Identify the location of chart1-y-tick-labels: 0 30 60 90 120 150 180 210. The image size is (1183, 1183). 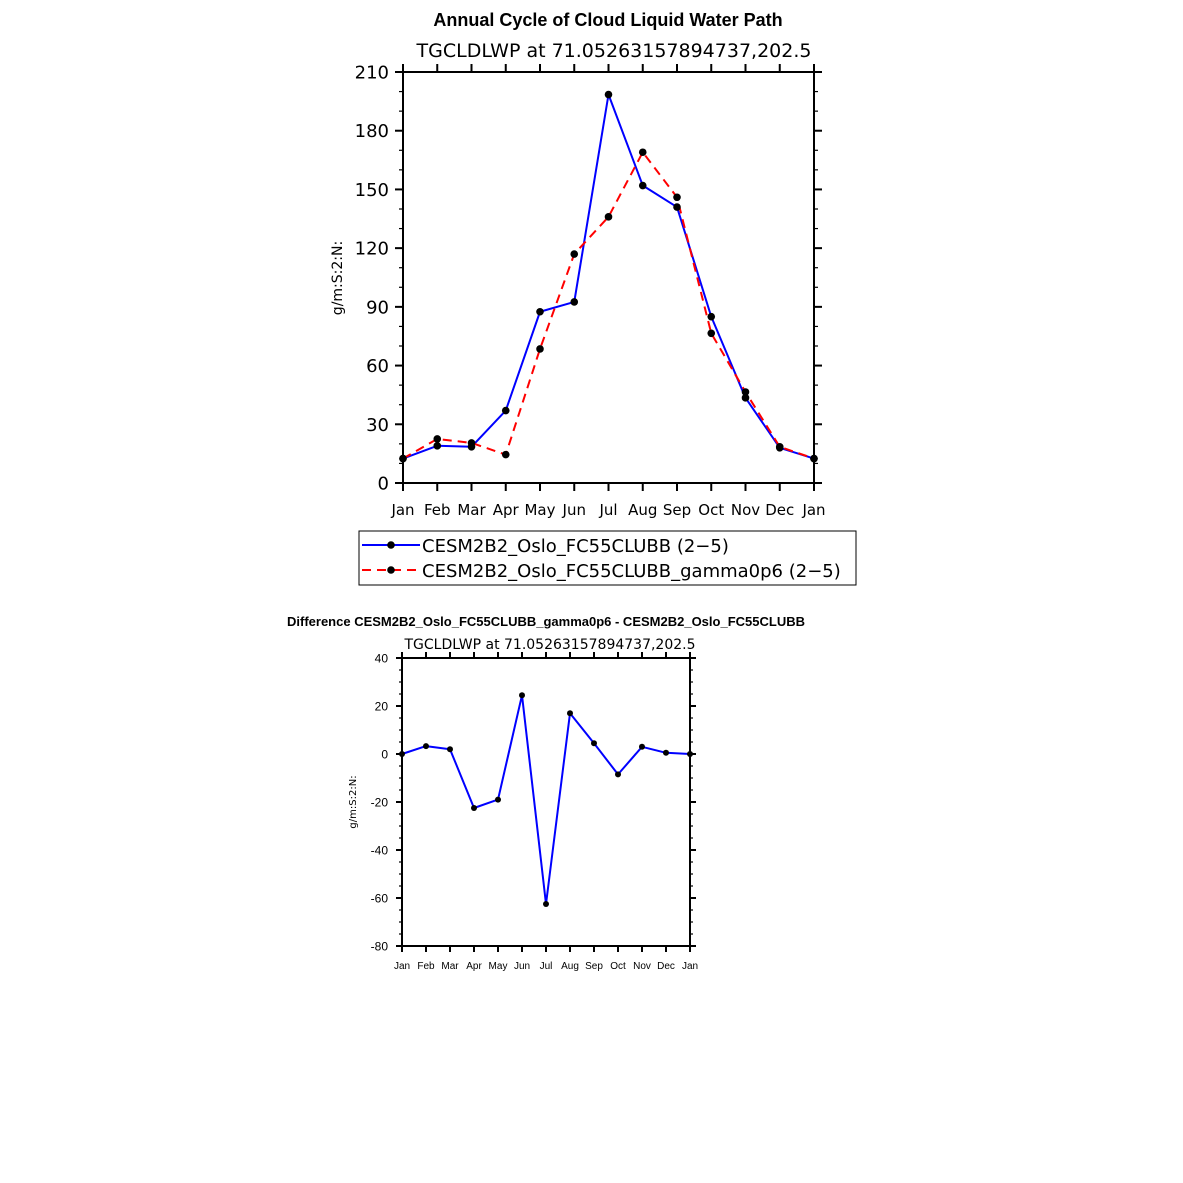
(372, 278).